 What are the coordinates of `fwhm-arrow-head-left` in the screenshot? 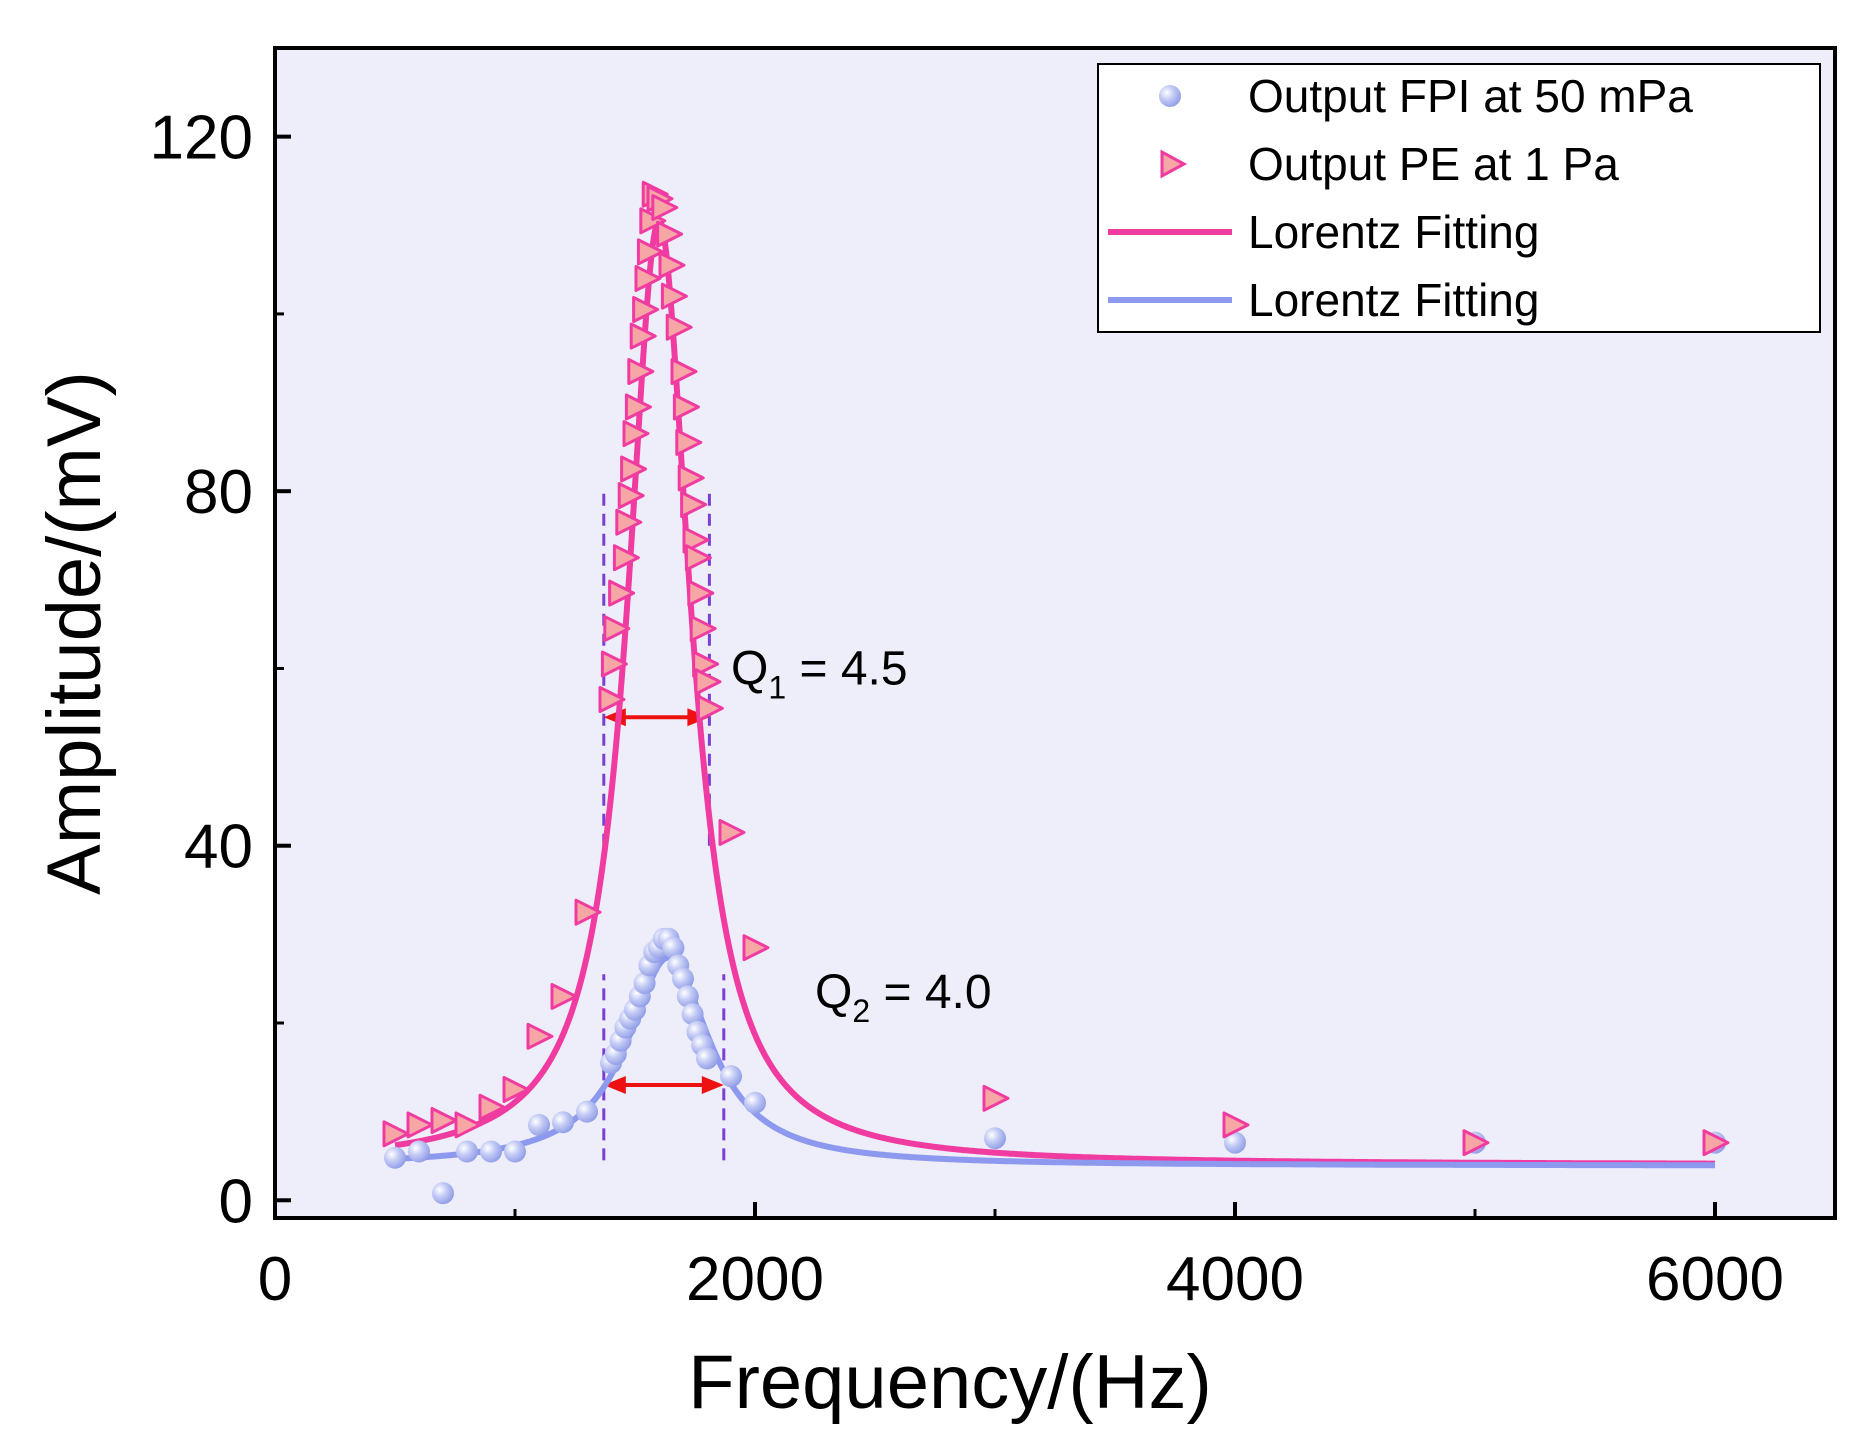 It's located at (614, 1085).